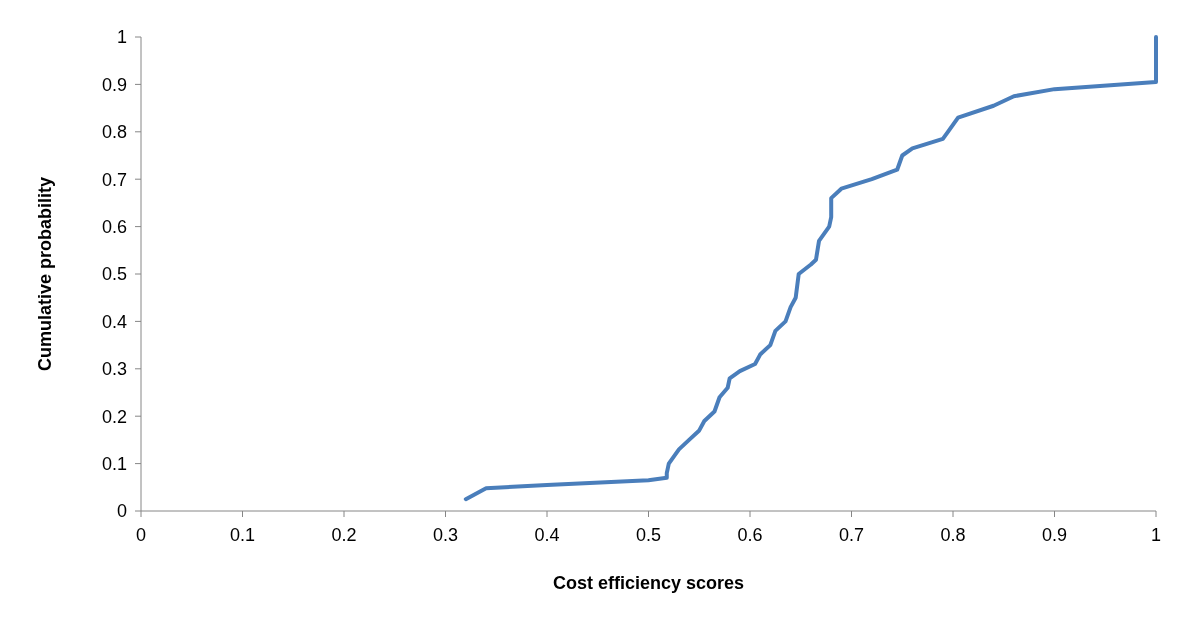  What do you see at coordinates (344, 535) in the screenshot?
I see `x-tick-label: 0.2` at bounding box center [344, 535].